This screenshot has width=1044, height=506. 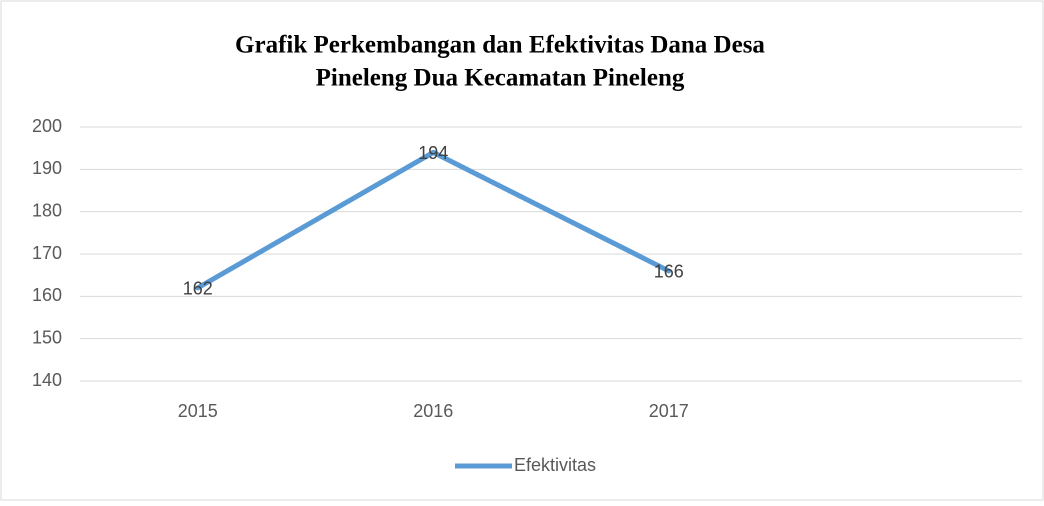 I want to click on y-tick-label: 150, so click(x=47, y=337).